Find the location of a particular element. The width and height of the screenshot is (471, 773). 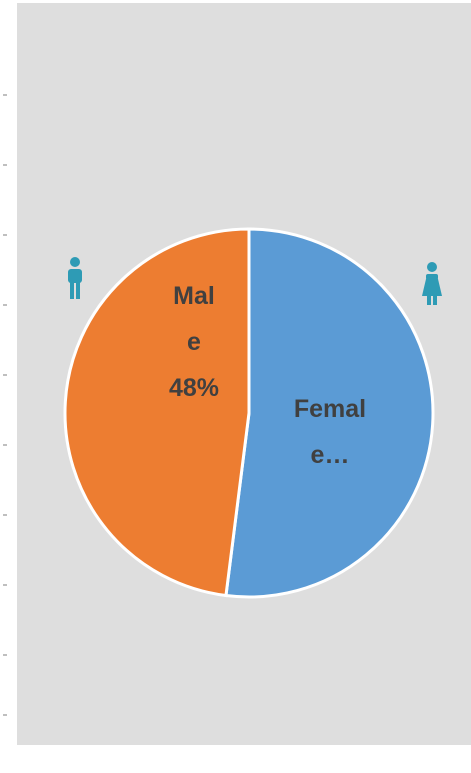

edge-ticks is located at coordinates (5, 405).